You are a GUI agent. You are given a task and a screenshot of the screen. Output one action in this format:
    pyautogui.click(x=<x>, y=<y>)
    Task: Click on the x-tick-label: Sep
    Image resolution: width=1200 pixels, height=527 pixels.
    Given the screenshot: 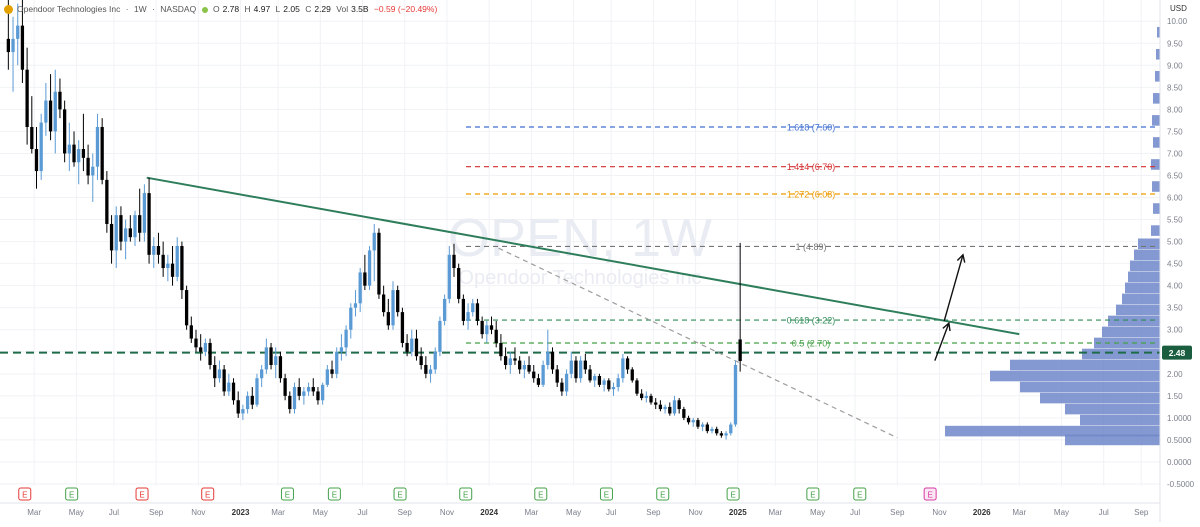 What is the action you would take?
    pyautogui.click(x=1141, y=512)
    